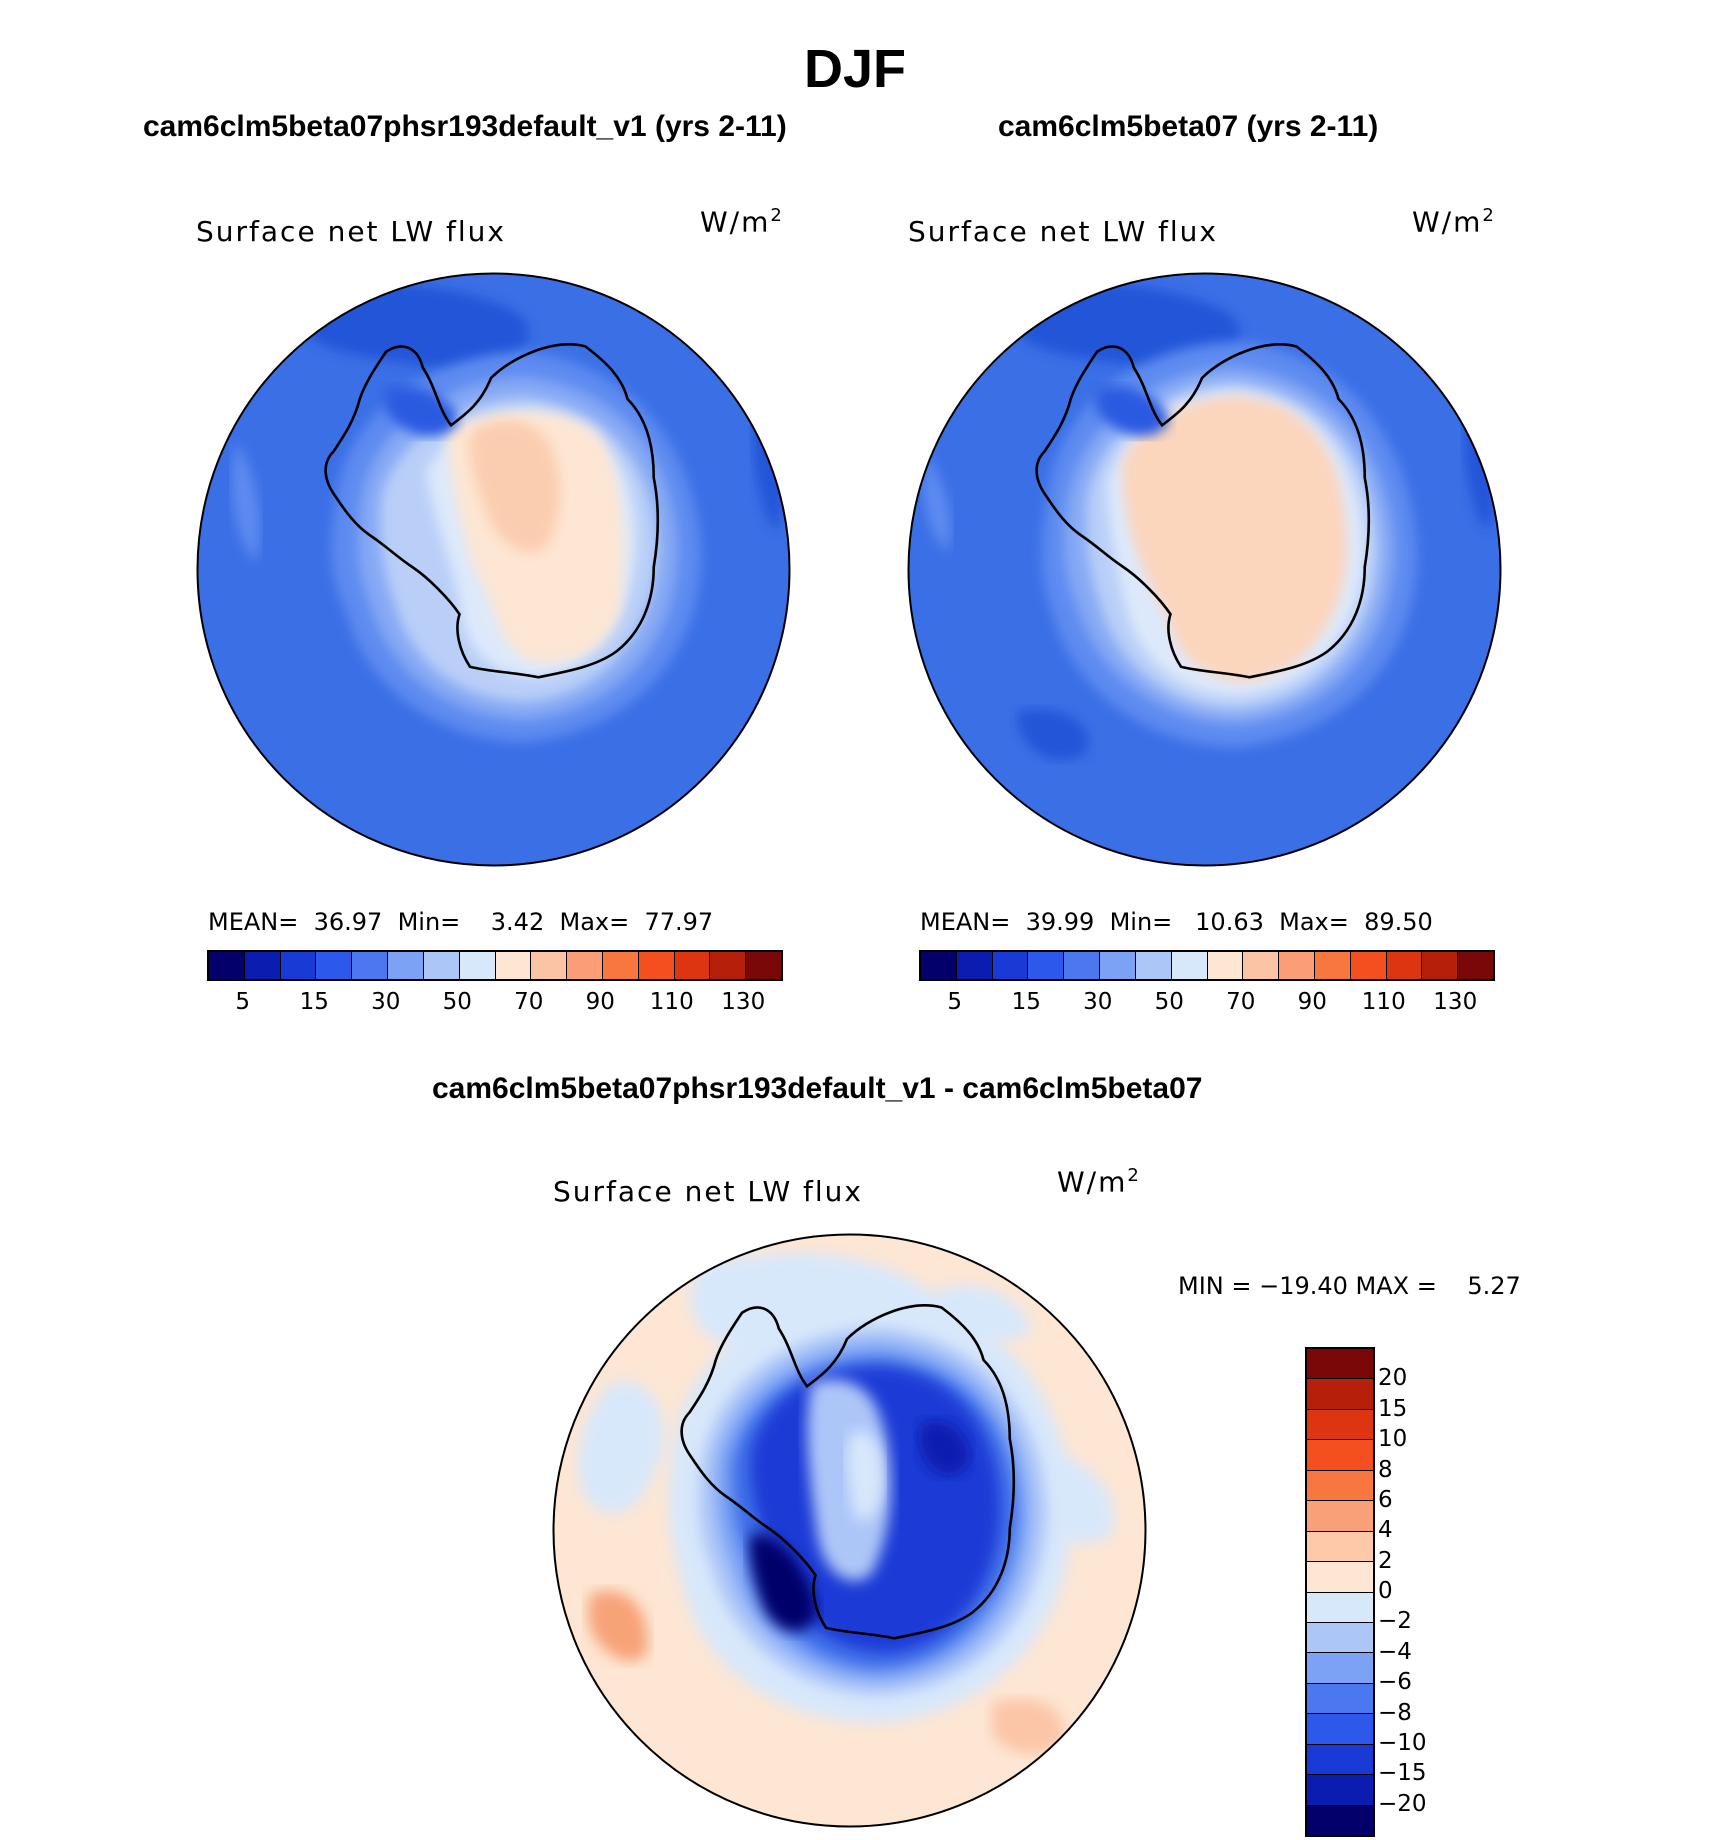 The height and width of the screenshot is (1840, 1710). What do you see at coordinates (1028, 1726) in the screenshot?
I see `pos-region-southeast` at bounding box center [1028, 1726].